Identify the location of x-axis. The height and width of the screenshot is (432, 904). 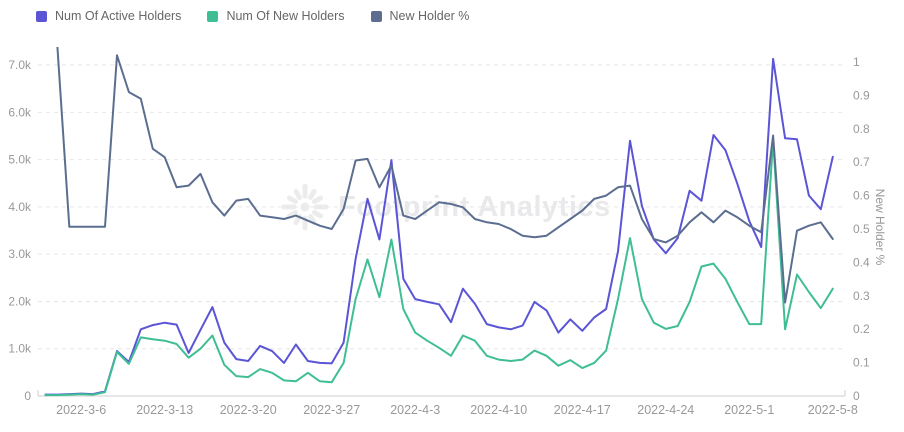
(441, 393).